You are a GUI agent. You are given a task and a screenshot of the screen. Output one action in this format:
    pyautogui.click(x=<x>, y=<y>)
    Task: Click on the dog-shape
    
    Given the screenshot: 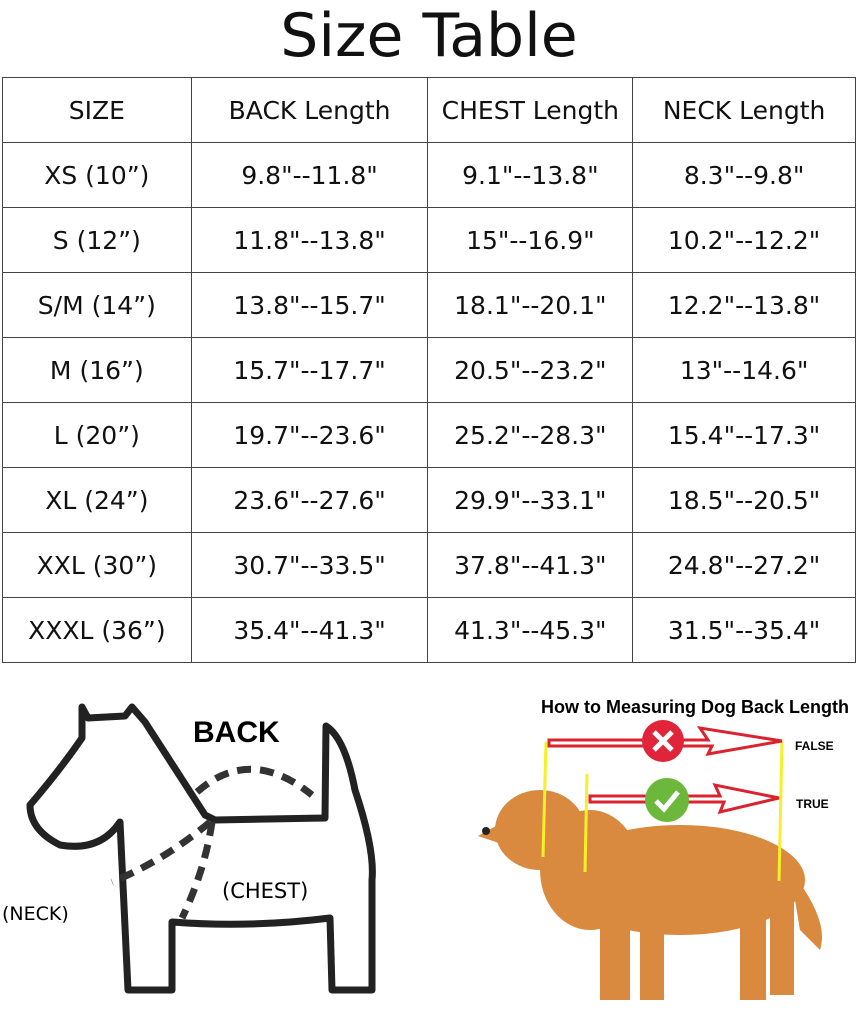 What is the action you would take?
    pyautogui.click(x=650, y=895)
    